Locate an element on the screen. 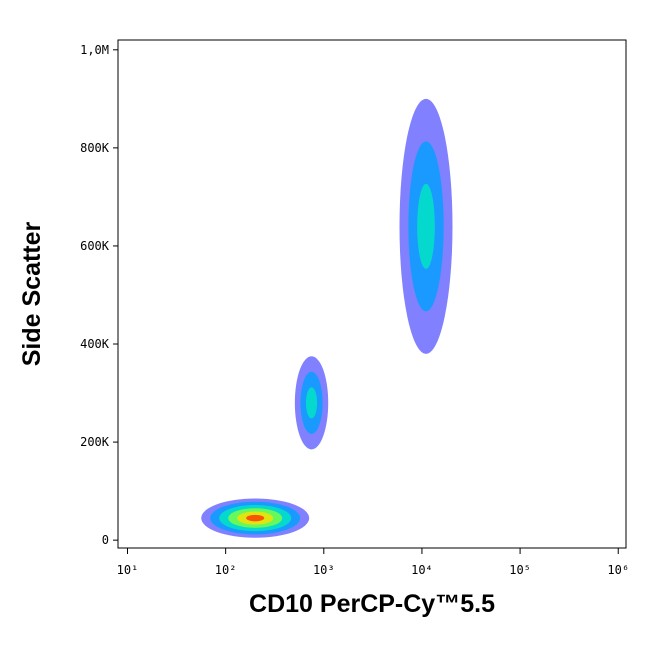  x-tick-label: 10³ is located at coordinates (324, 570).